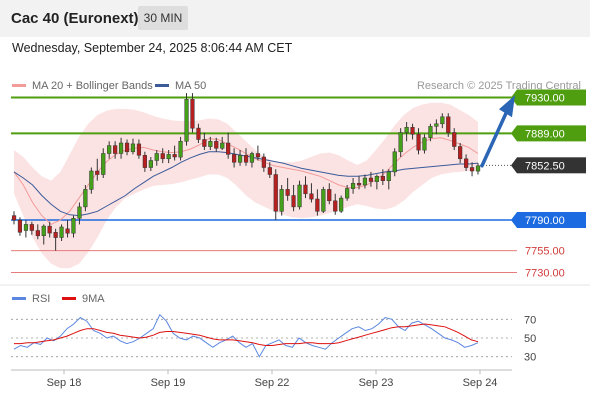 This screenshot has height=400, width=590. I want to click on time-tick-label: Sep 24, so click(480, 383).